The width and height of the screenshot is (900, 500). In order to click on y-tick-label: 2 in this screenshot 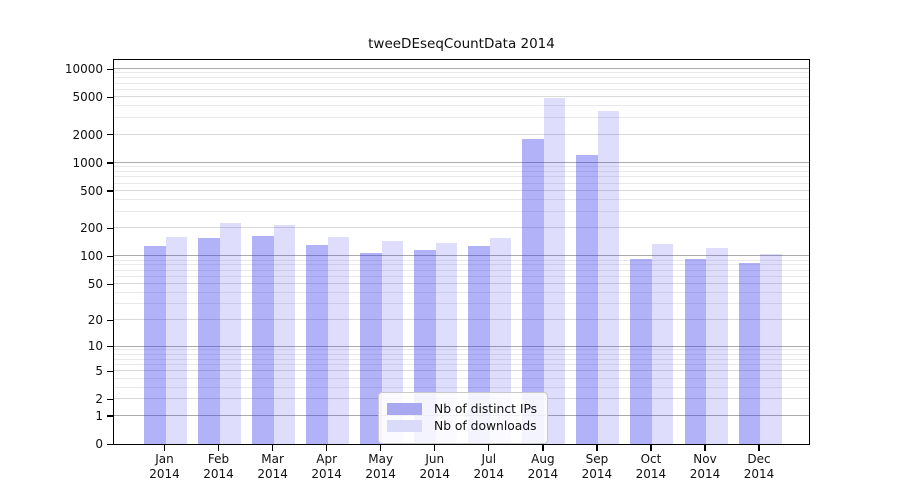, I will do `click(99, 399)`.